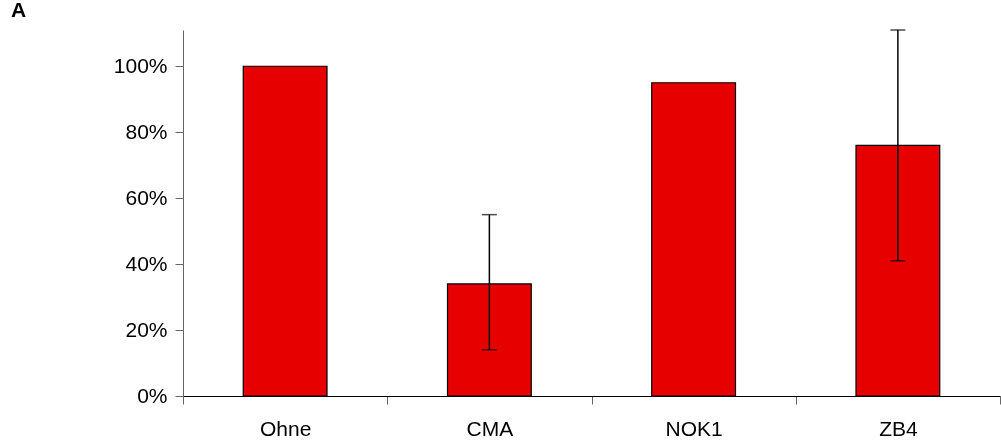  Describe the element at coordinates (146, 329) in the screenshot. I see `y-tick-label: 20%` at that location.